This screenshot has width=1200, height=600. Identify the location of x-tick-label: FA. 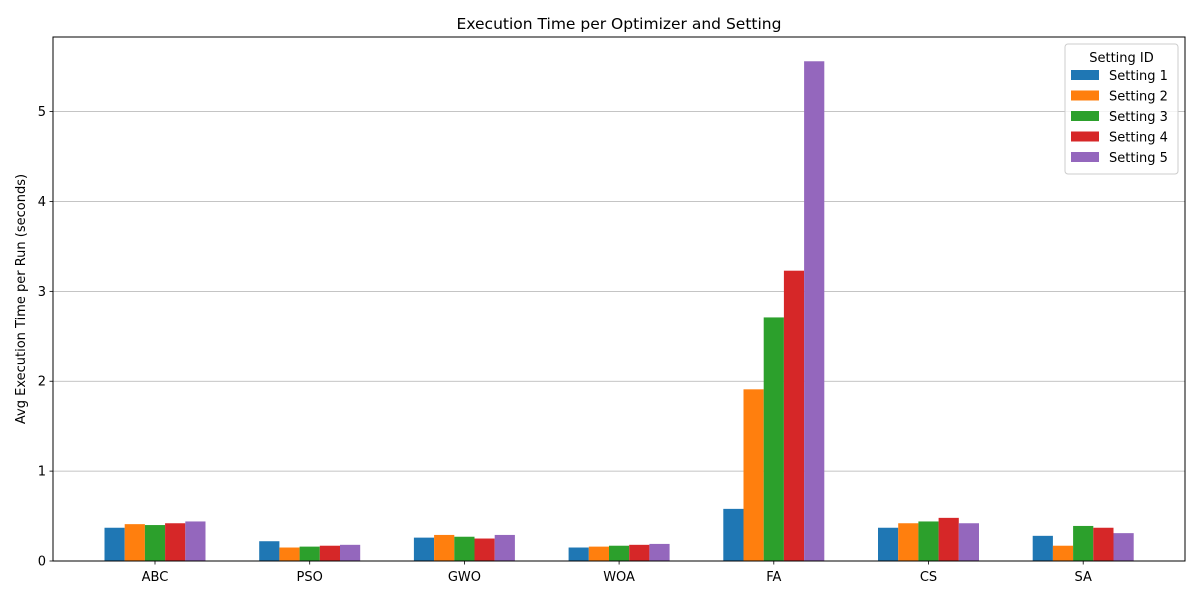
(773, 577).